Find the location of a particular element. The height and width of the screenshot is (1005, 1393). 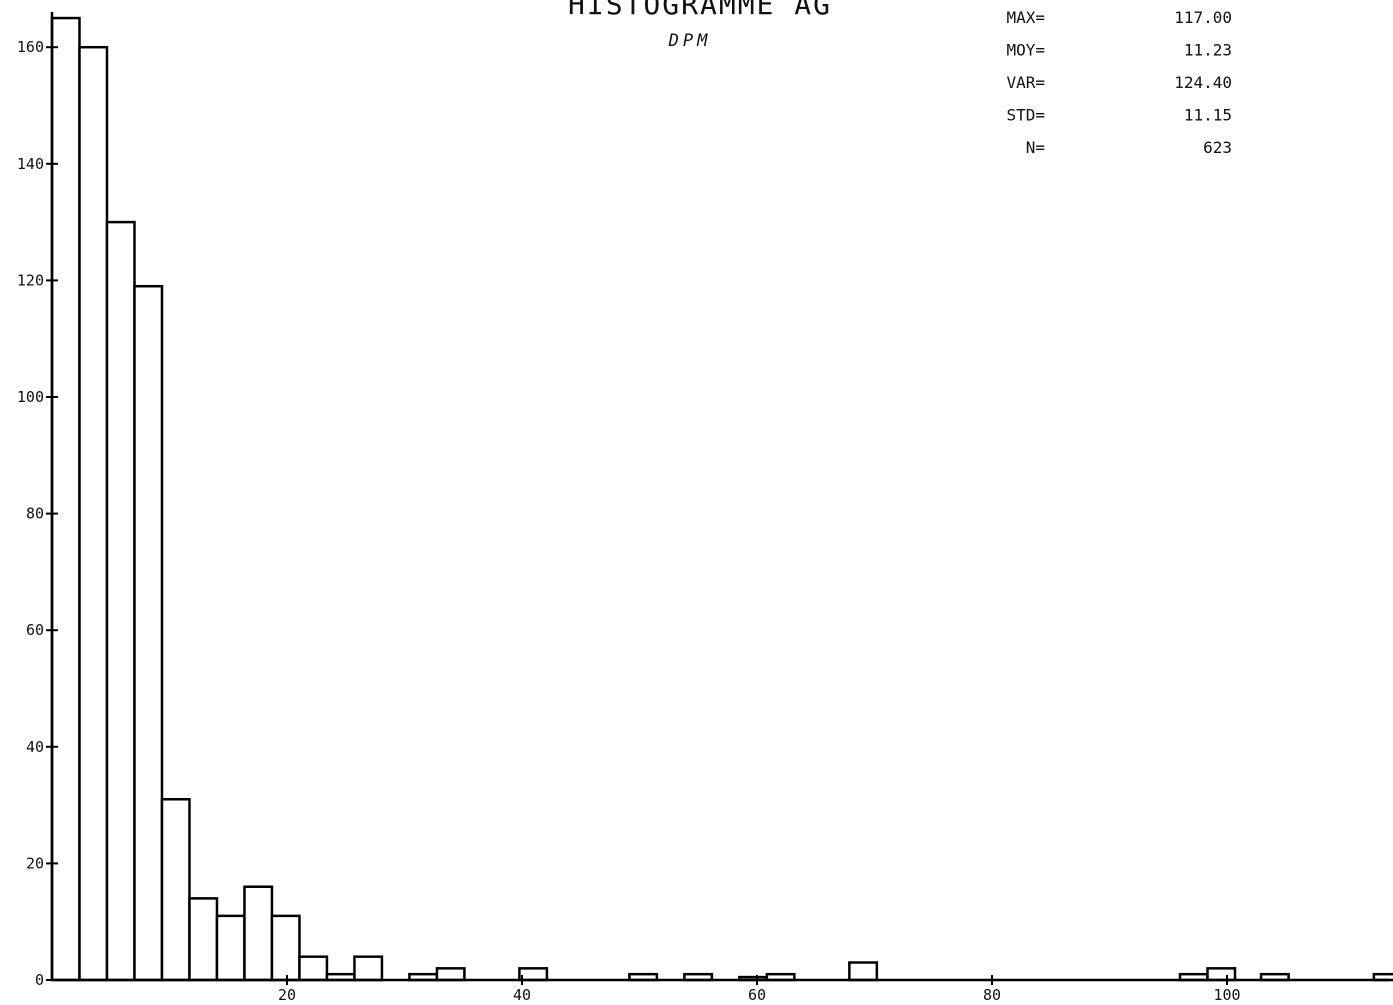

x-tick-label: 60 is located at coordinates (757, 995).